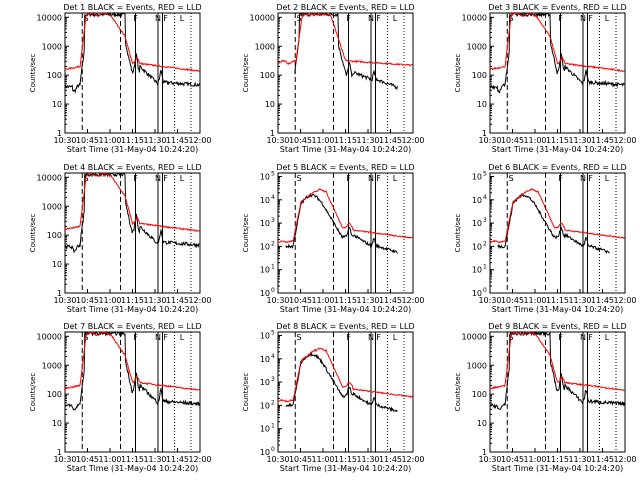 This screenshot has width=640, height=480. I want to click on panel-title: Det 8 BLACK = Events, RED = LLD, so click(345, 326).